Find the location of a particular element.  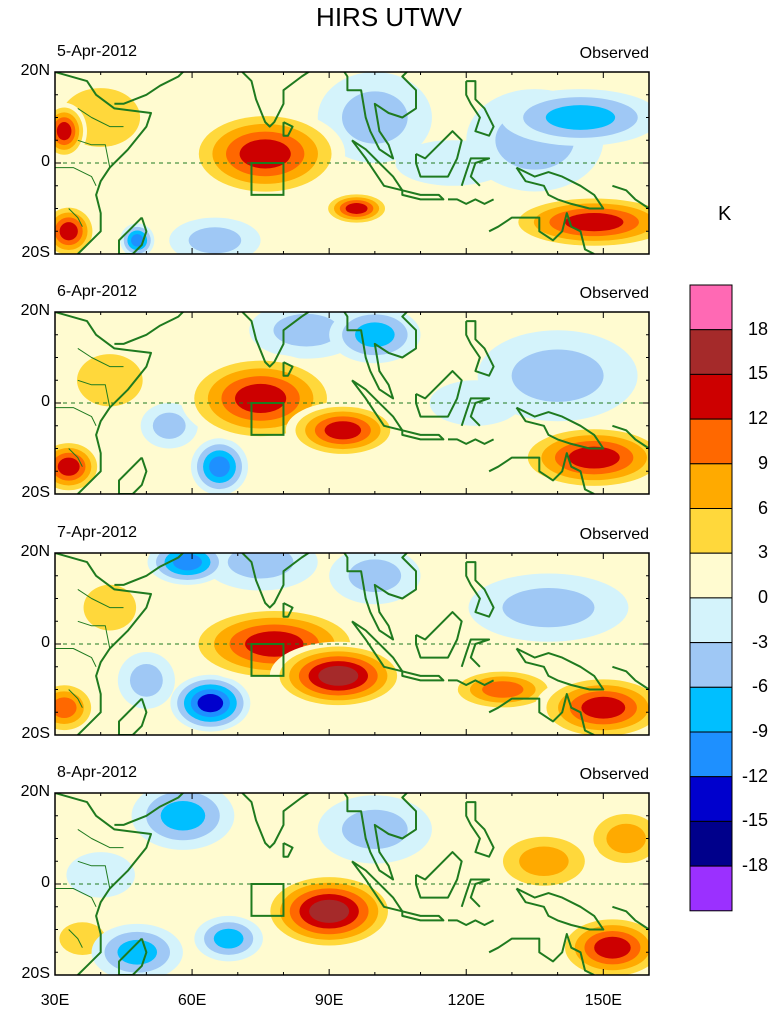

panel-date: 5-Apr-2012 is located at coordinates (97, 51).